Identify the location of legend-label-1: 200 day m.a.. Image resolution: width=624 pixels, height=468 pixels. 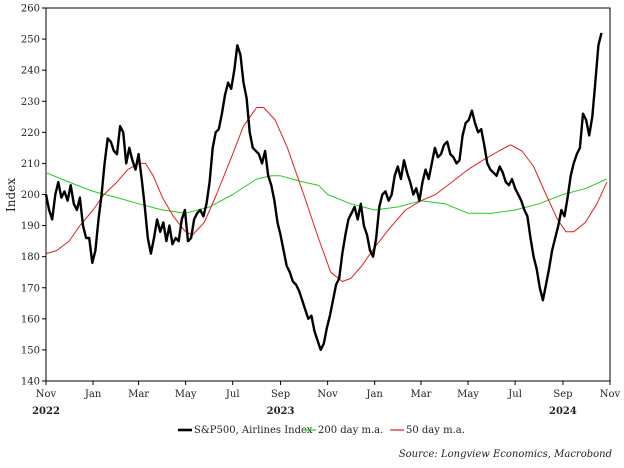
(350, 430).